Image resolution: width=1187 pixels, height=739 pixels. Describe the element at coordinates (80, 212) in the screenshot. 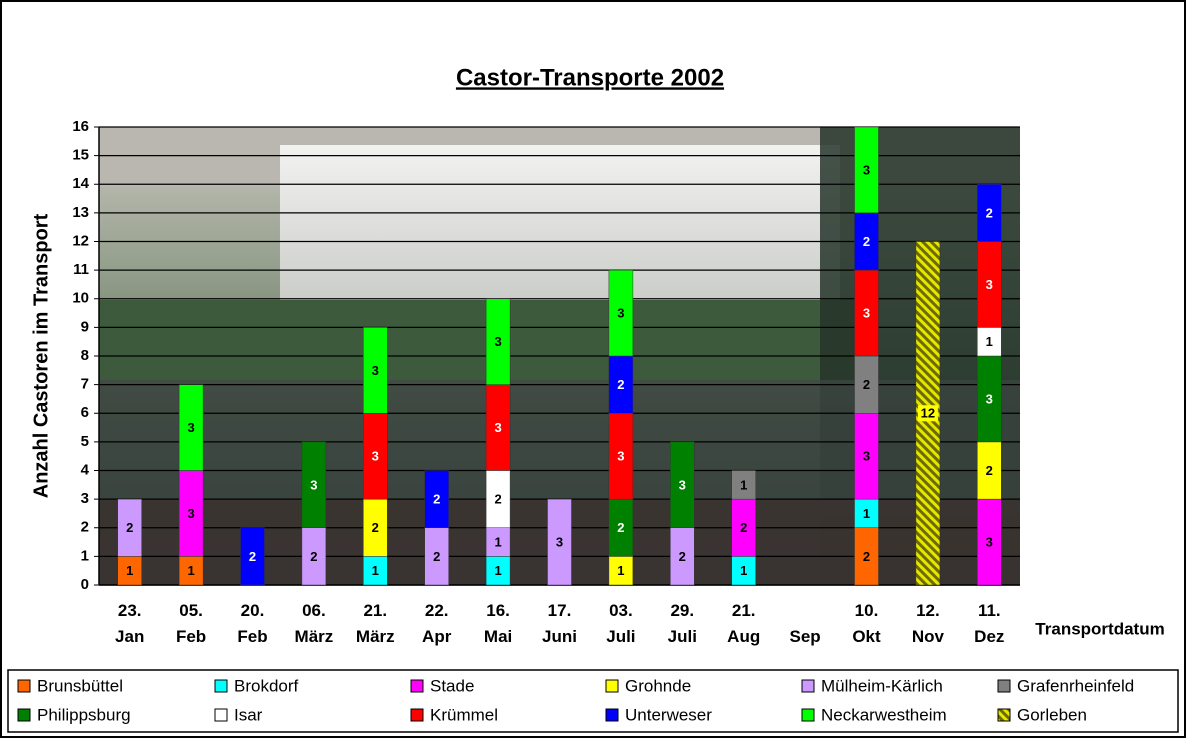

I see `y-tick-label: 13` at that location.